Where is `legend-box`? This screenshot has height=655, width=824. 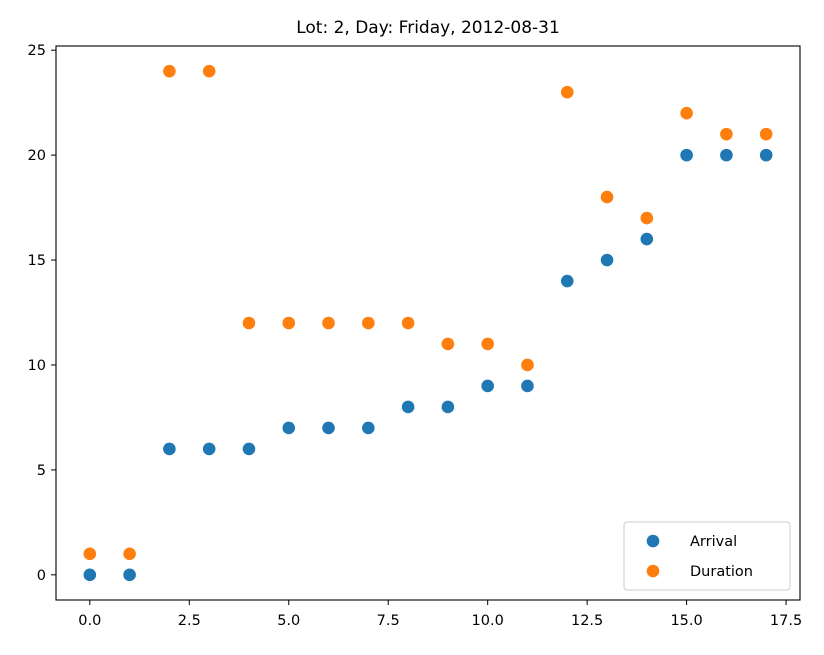
legend-box is located at coordinates (707, 556).